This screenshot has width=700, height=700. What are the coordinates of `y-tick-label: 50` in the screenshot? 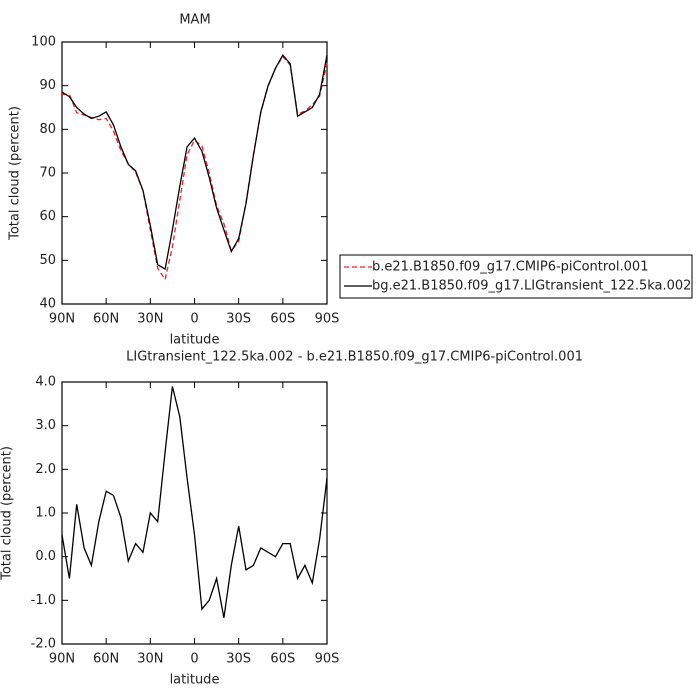 It's located at (47, 260).